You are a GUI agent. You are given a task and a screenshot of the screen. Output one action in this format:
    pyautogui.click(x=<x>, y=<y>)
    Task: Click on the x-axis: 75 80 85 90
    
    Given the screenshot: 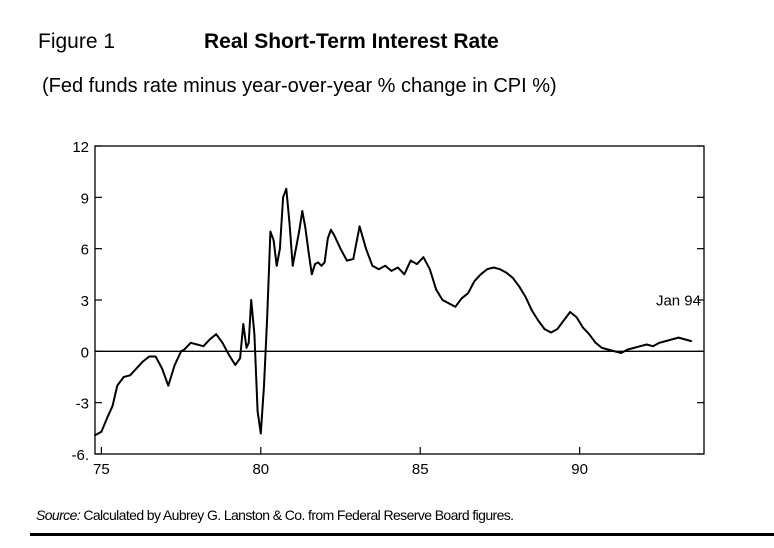 What is the action you would take?
    pyautogui.click(x=340, y=462)
    